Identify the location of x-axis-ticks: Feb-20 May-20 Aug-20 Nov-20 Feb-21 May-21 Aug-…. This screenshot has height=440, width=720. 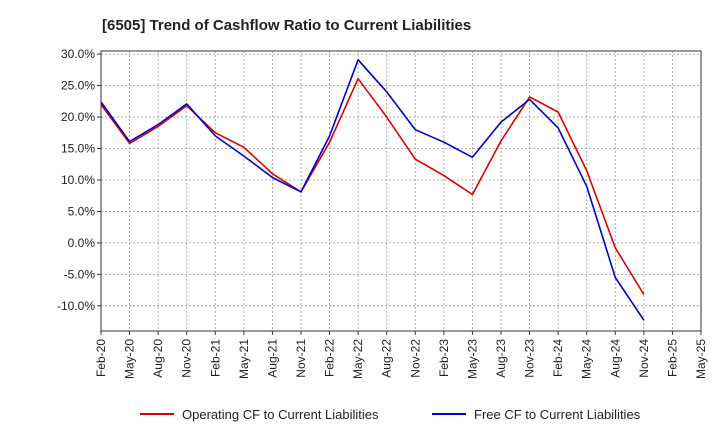
(401, 355).